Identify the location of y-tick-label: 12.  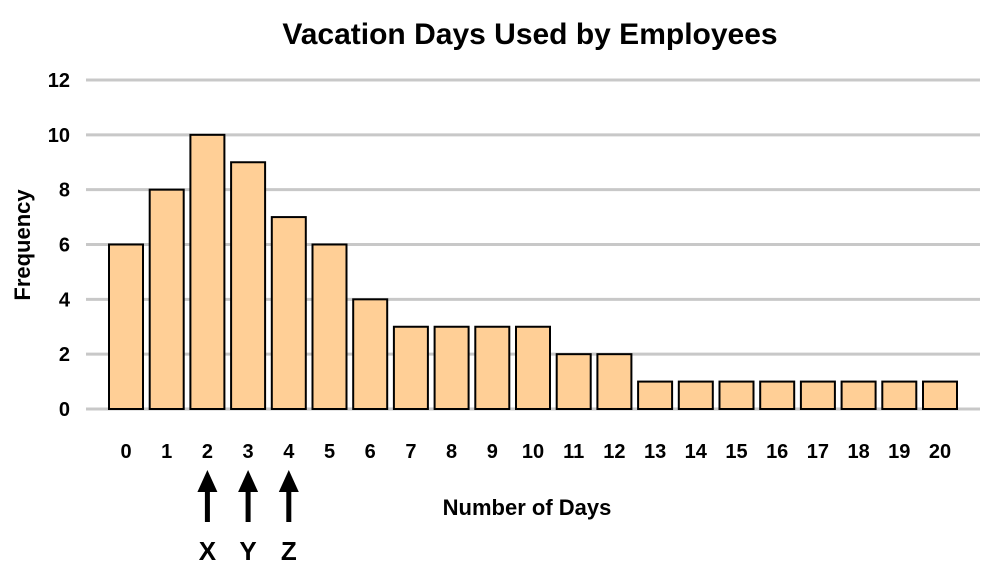
(59, 81).